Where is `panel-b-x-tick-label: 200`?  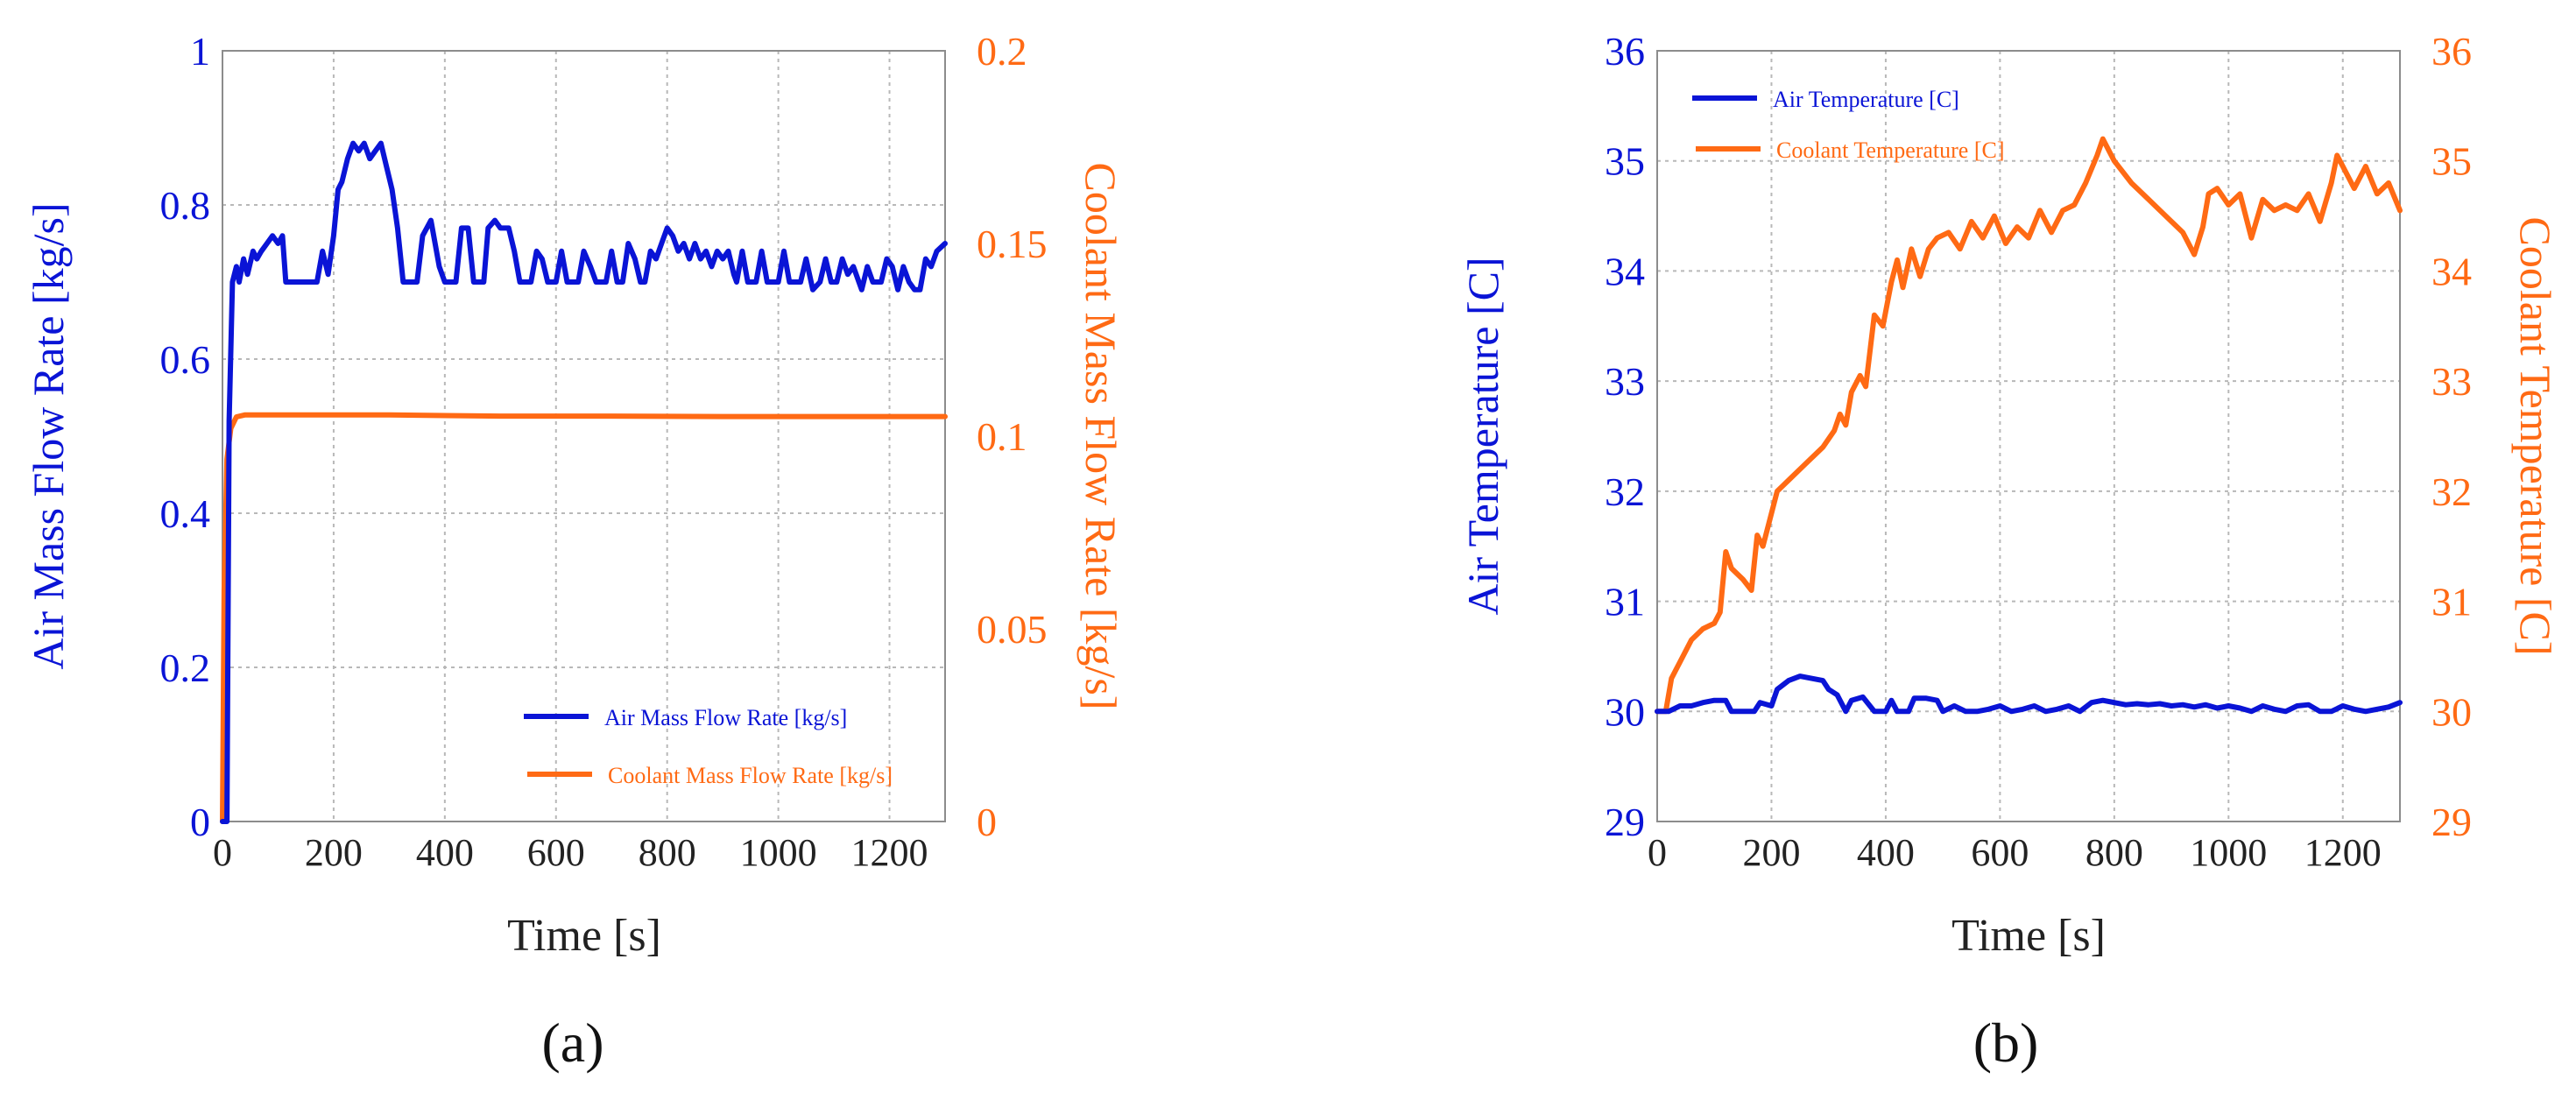 panel-b-x-tick-label: 200 is located at coordinates (1771, 853).